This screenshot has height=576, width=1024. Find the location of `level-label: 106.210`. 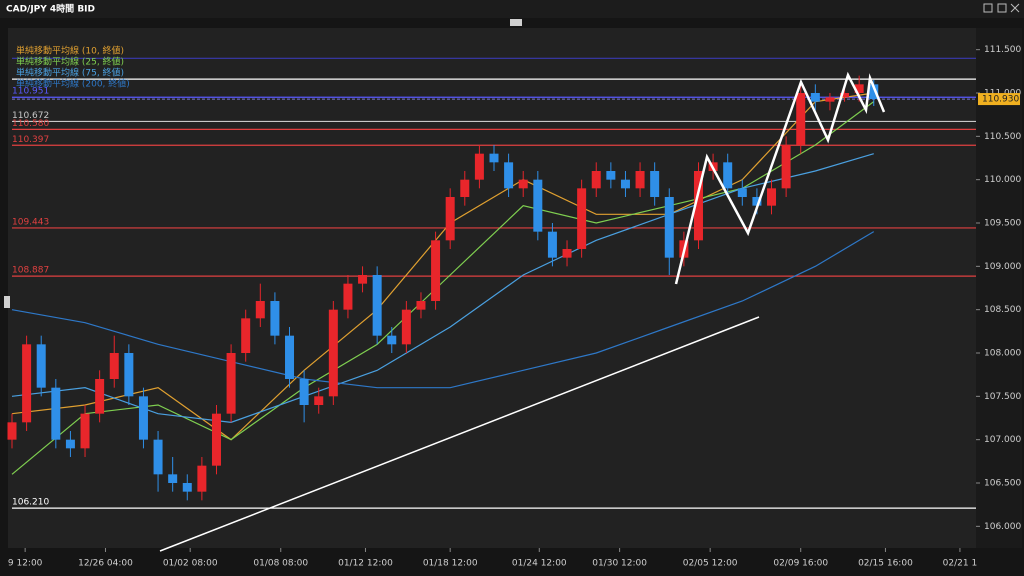

level-label: 106.210 is located at coordinates (30, 503).